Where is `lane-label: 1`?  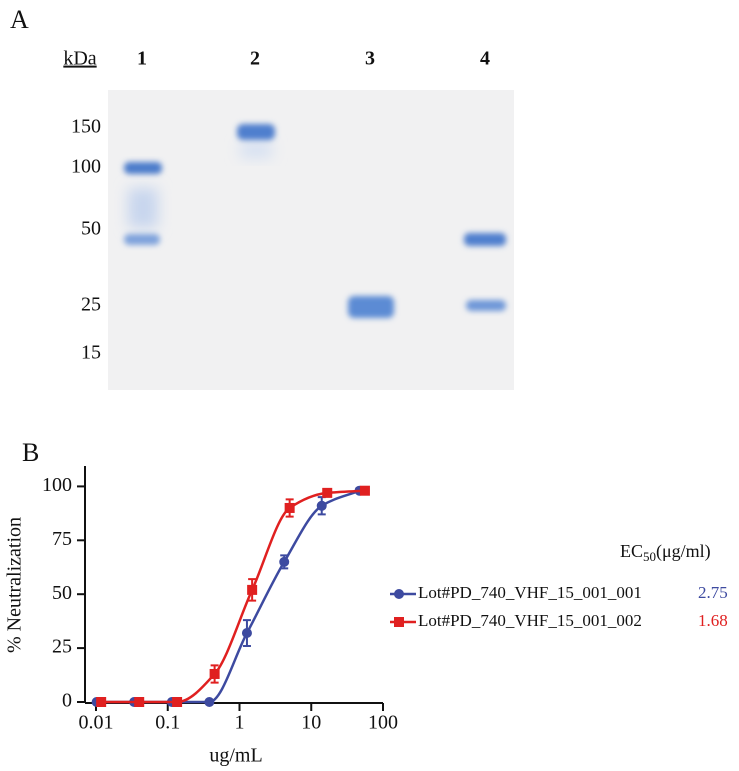
lane-label: 1 is located at coordinates (142, 59).